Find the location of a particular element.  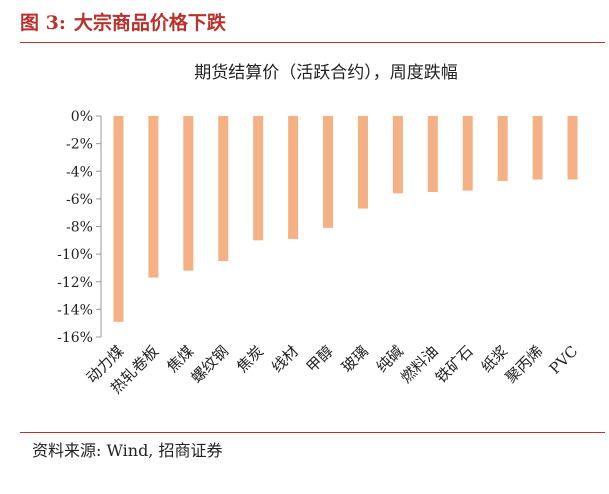

x-tick-label: 聚丙烯 is located at coordinates (524, 364).